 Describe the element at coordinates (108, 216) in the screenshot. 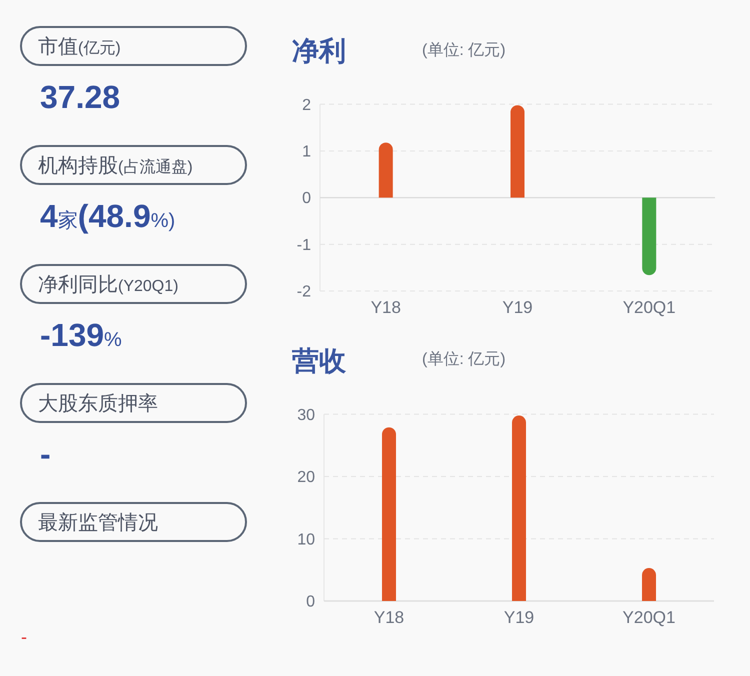

I see `text: 4家(48.9%)` at that location.